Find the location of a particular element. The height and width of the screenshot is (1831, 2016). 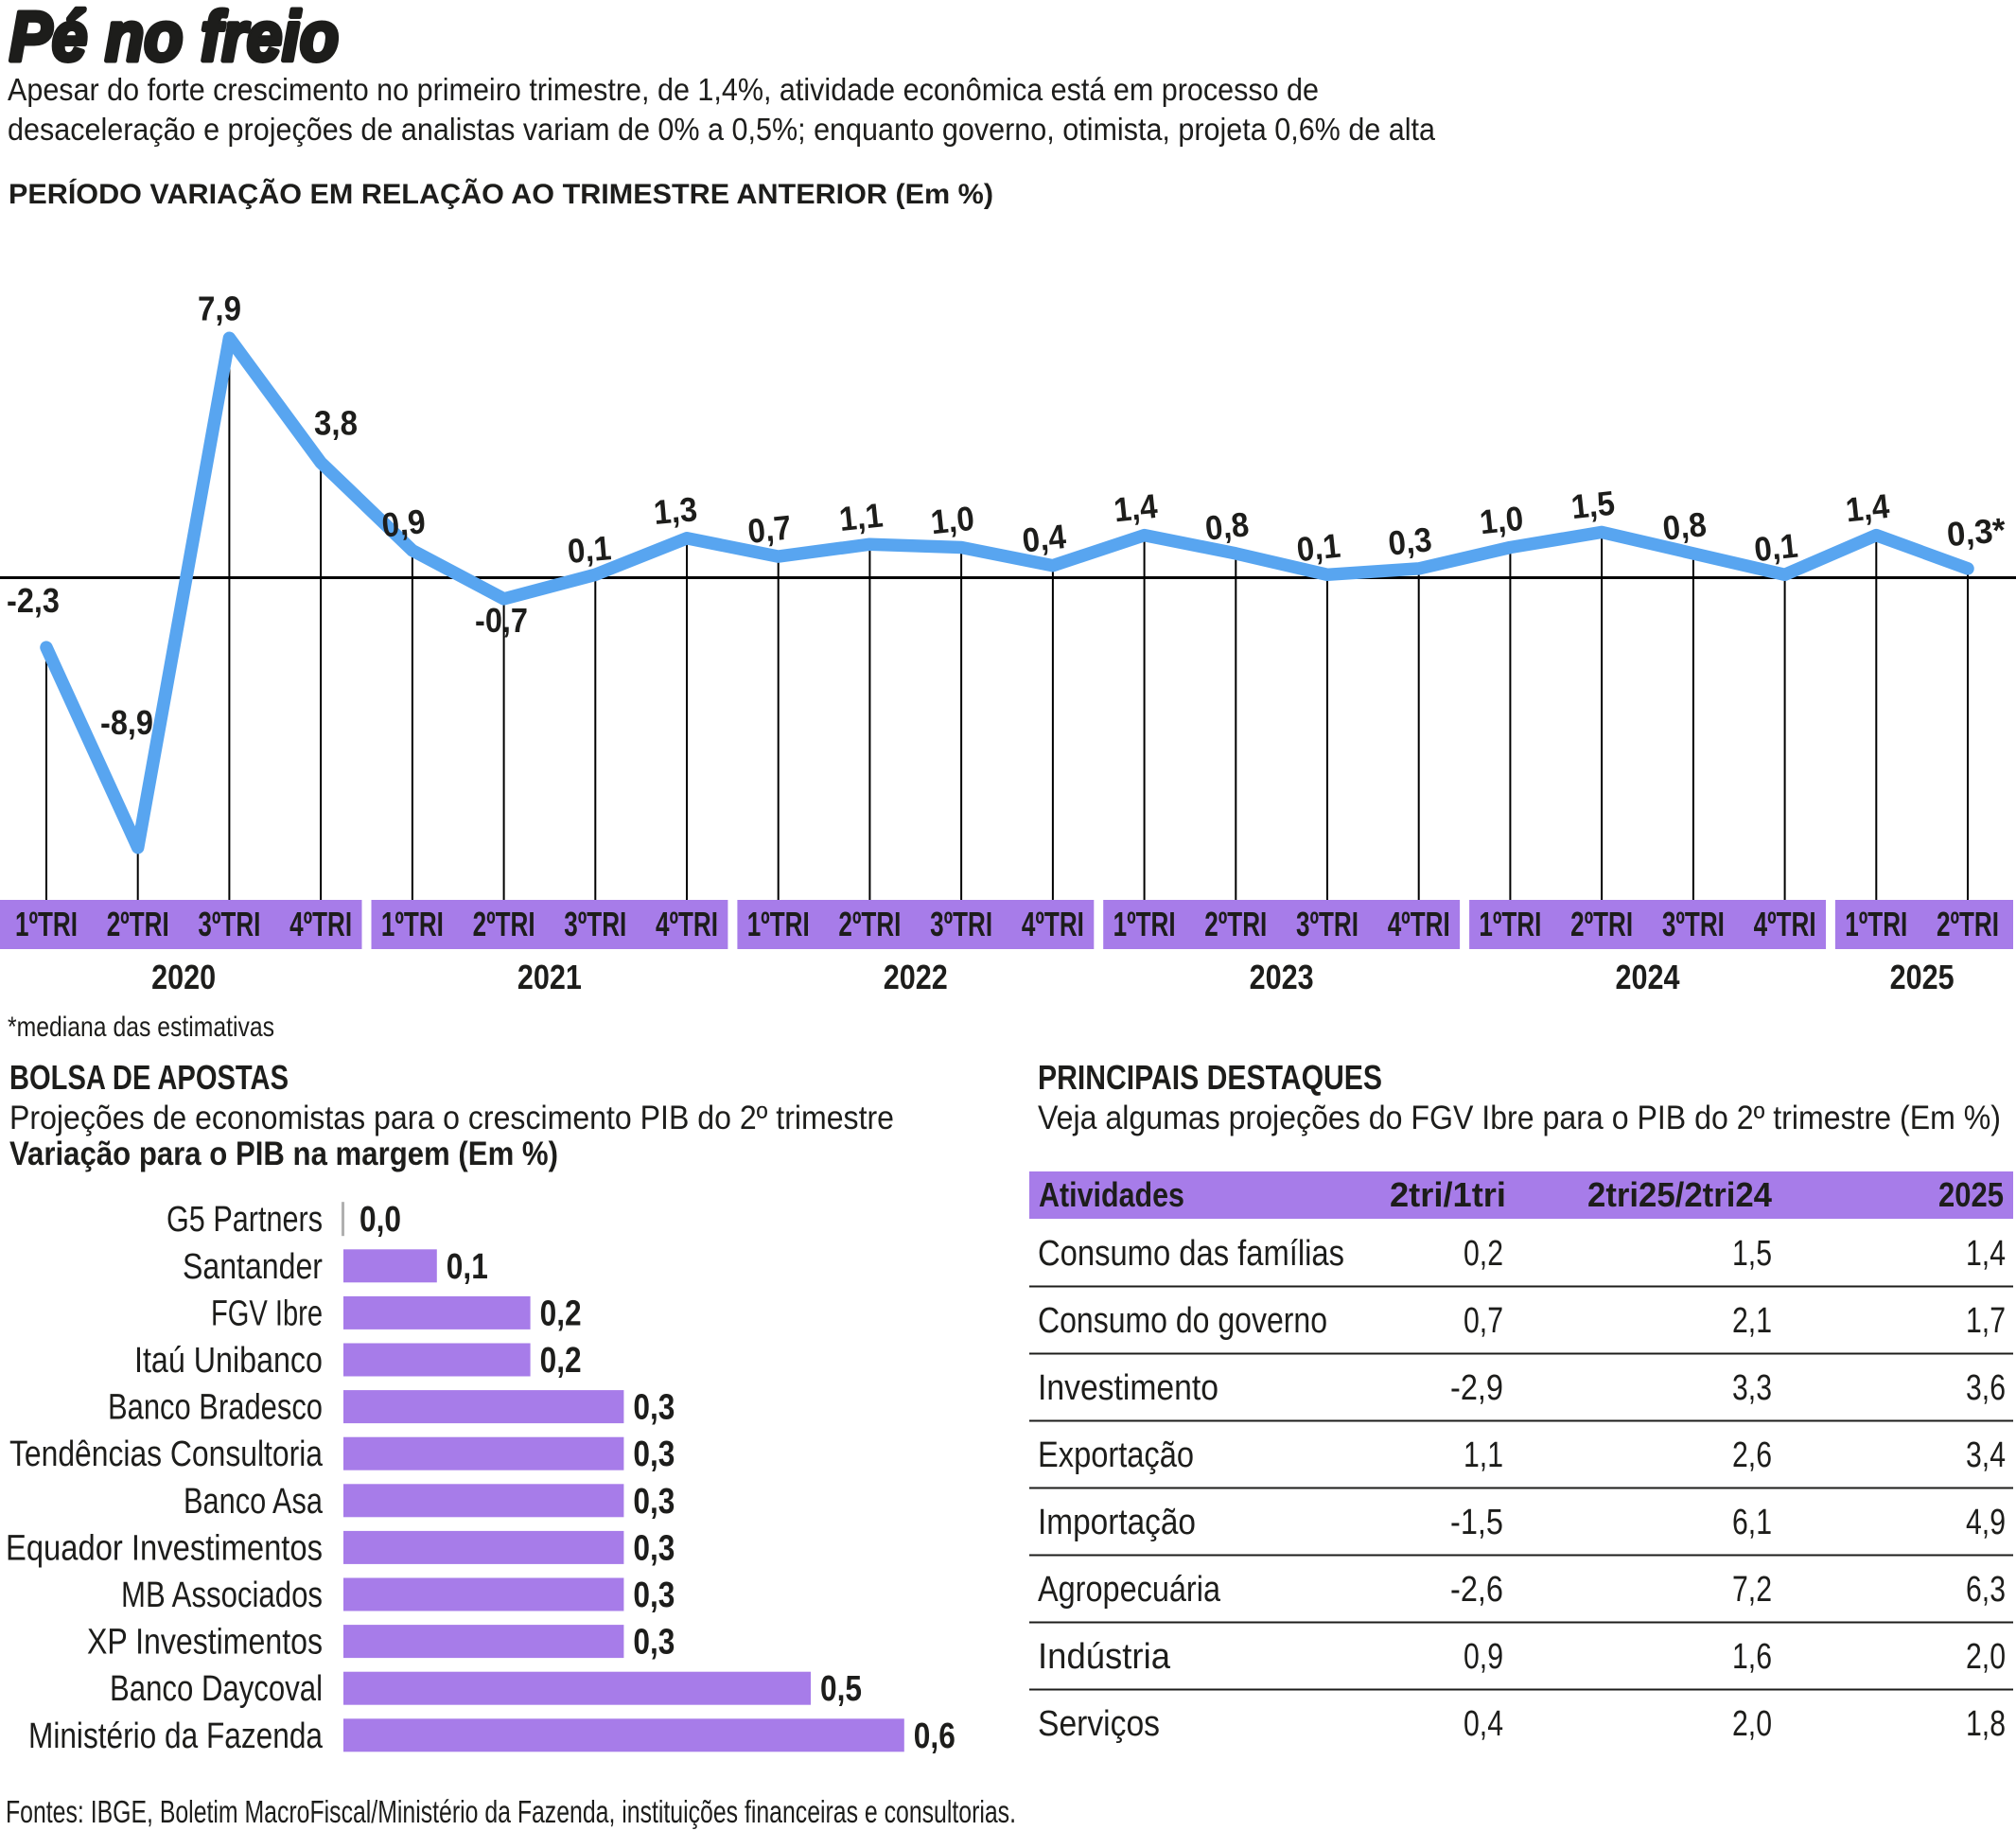

svg-text: Serviços is located at coordinates (1099, 1724).